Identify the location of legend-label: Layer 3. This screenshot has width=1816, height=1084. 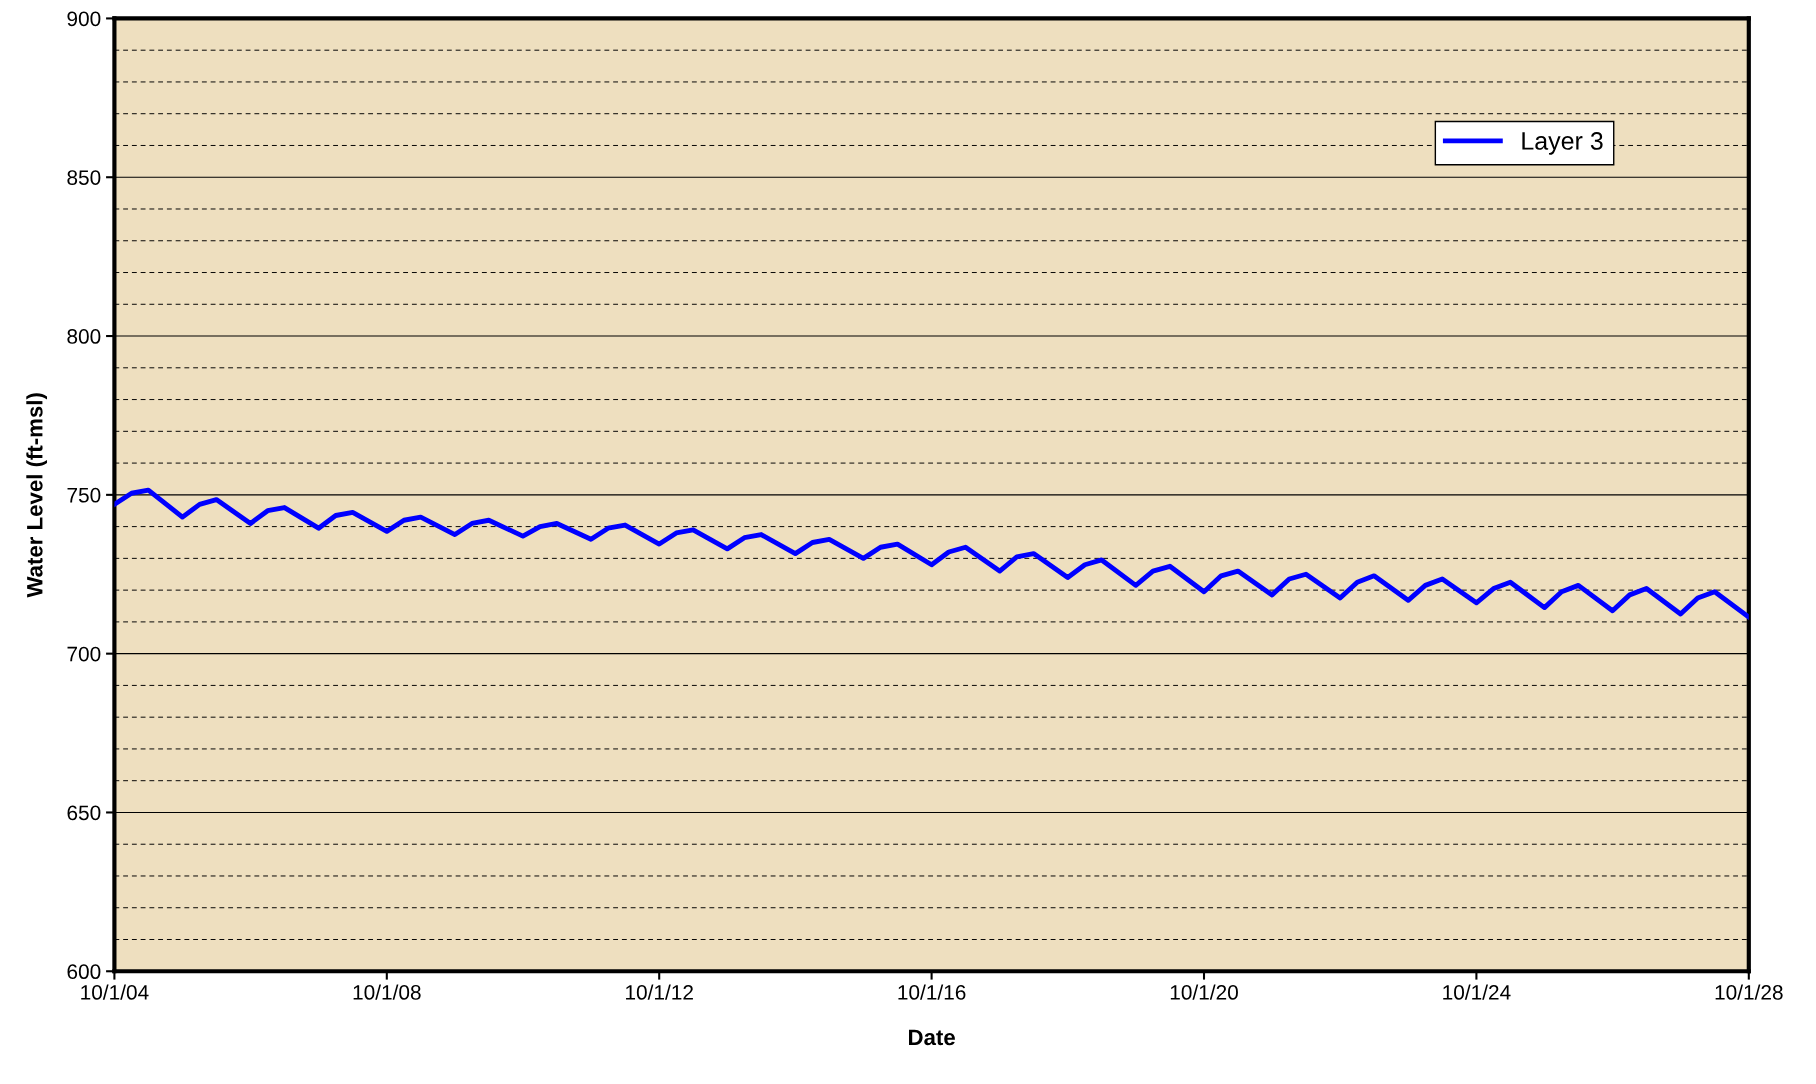
(1562, 143).